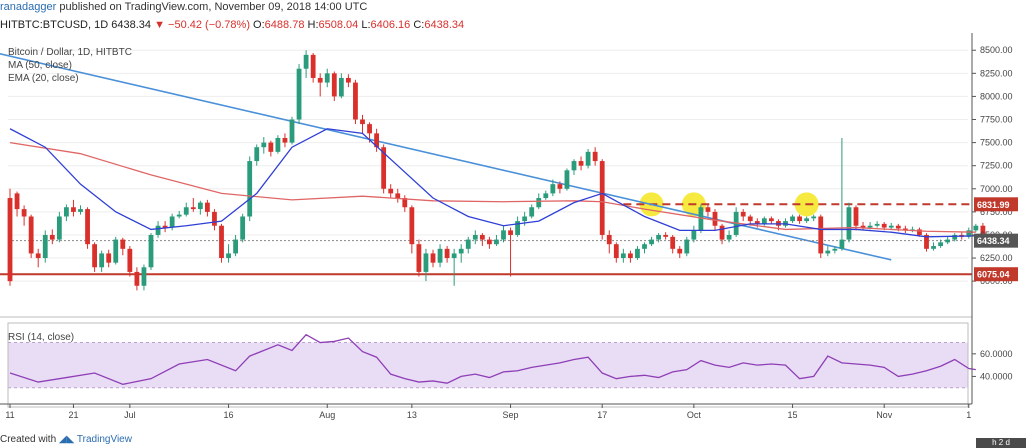 The height and width of the screenshot is (448, 1027). Describe the element at coordinates (996, 166) in the screenshot. I see `price-tick-label: 7250.00` at that location.